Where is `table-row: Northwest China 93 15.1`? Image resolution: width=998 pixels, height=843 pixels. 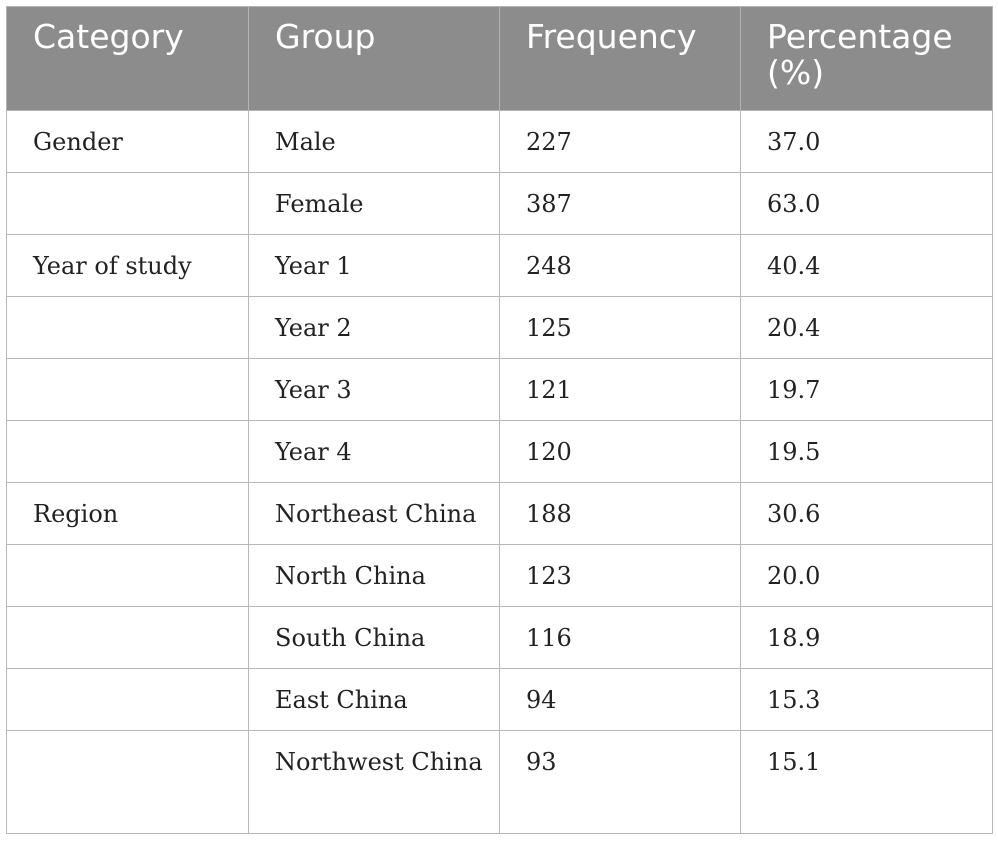
table-row: Northwest China 93 15.1 is located at coordinates (499, 782).